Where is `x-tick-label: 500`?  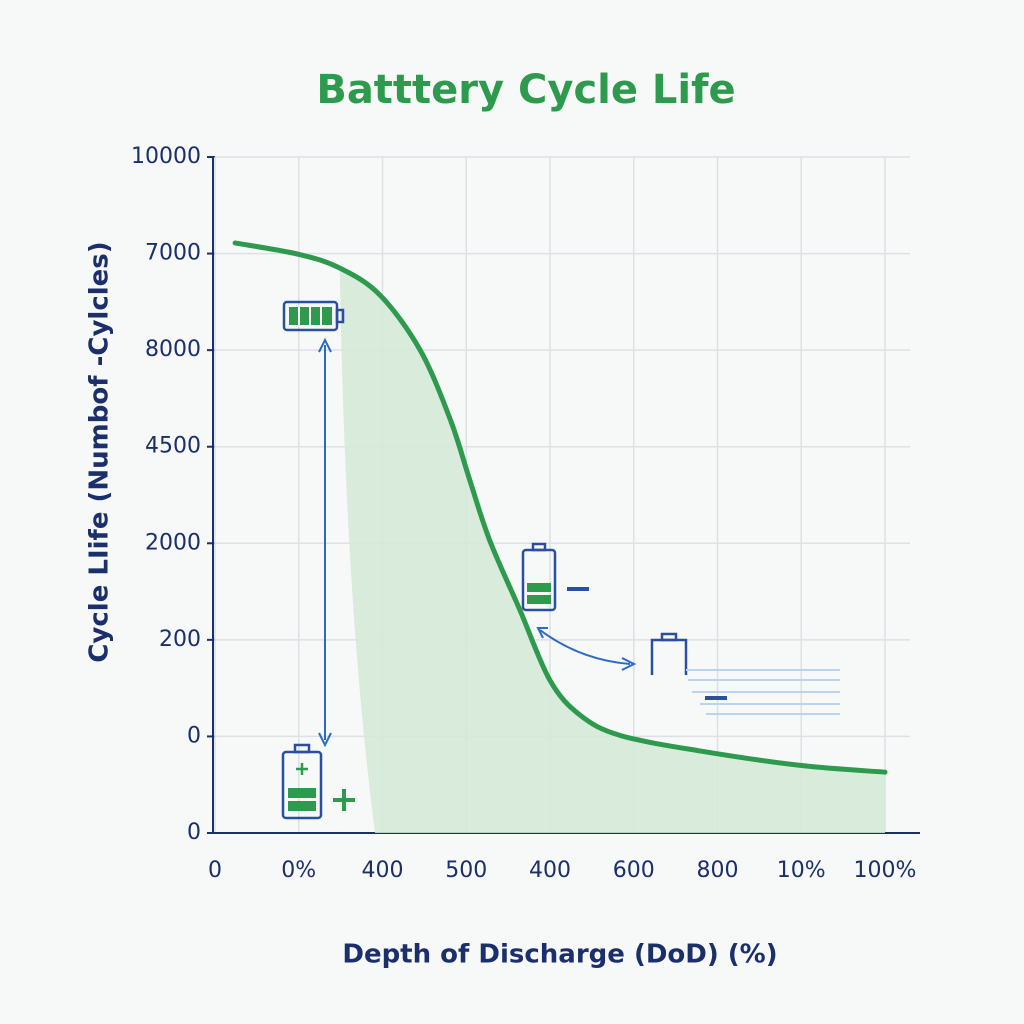 x-tick-label: 500 is located at coordinates (466, 870).